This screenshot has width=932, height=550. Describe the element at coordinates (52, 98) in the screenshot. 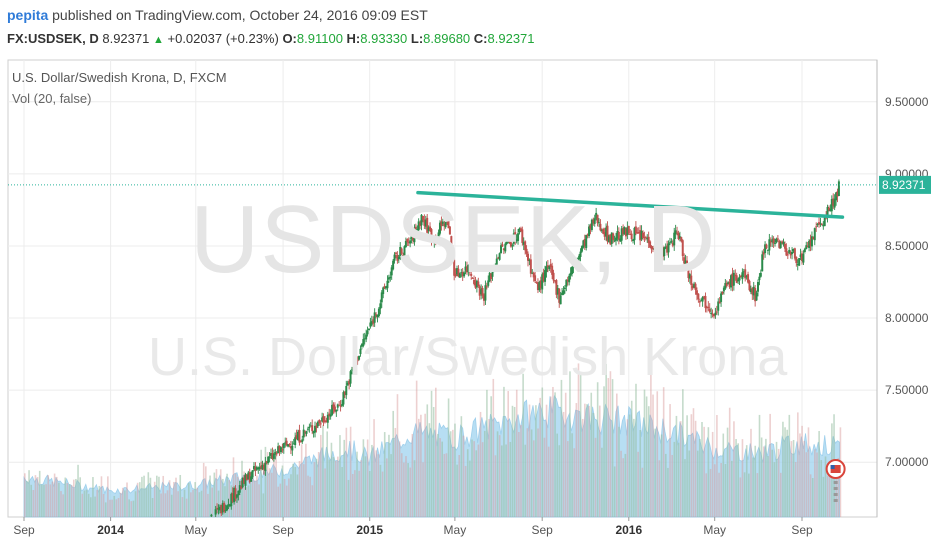

I see `volume-indicator-label: Vol (20, false)` at that location.